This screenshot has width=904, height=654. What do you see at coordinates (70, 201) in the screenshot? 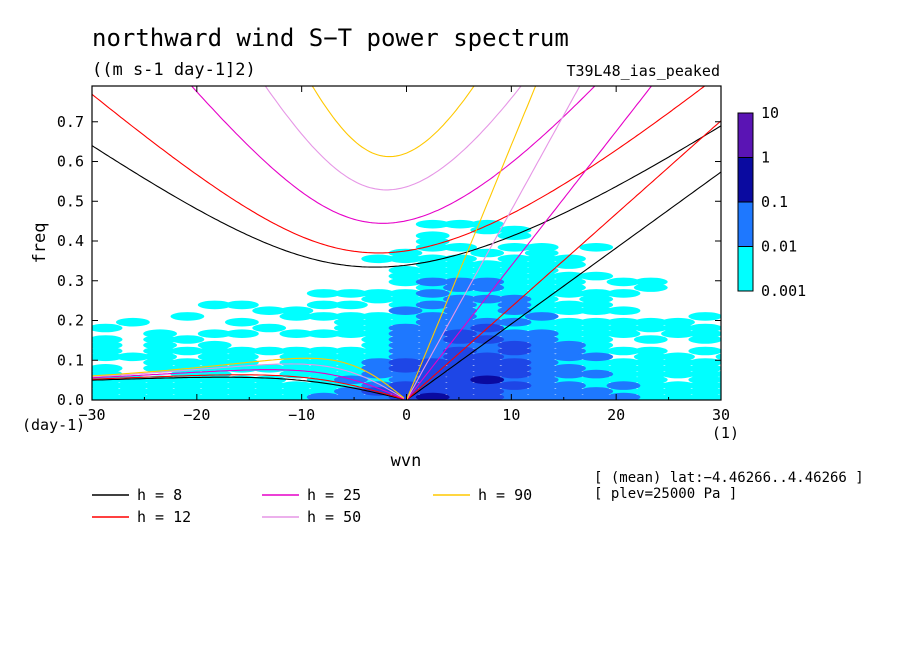
I see `y-tick-label: 0.5` at bounding box center [70, 201].